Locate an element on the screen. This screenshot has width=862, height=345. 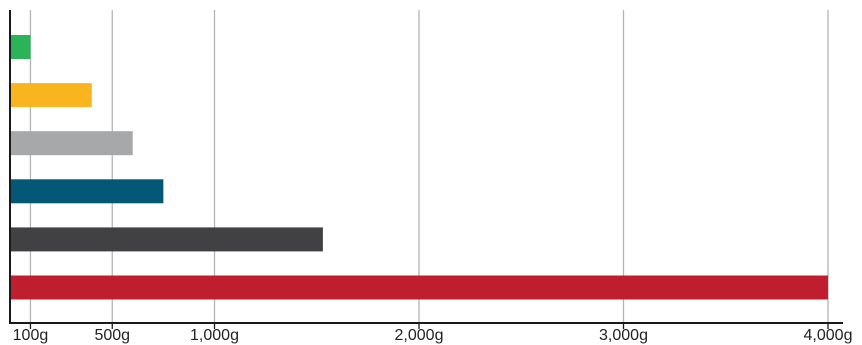
x-tick-label-1: 500g is located at coordinates (112, 335).